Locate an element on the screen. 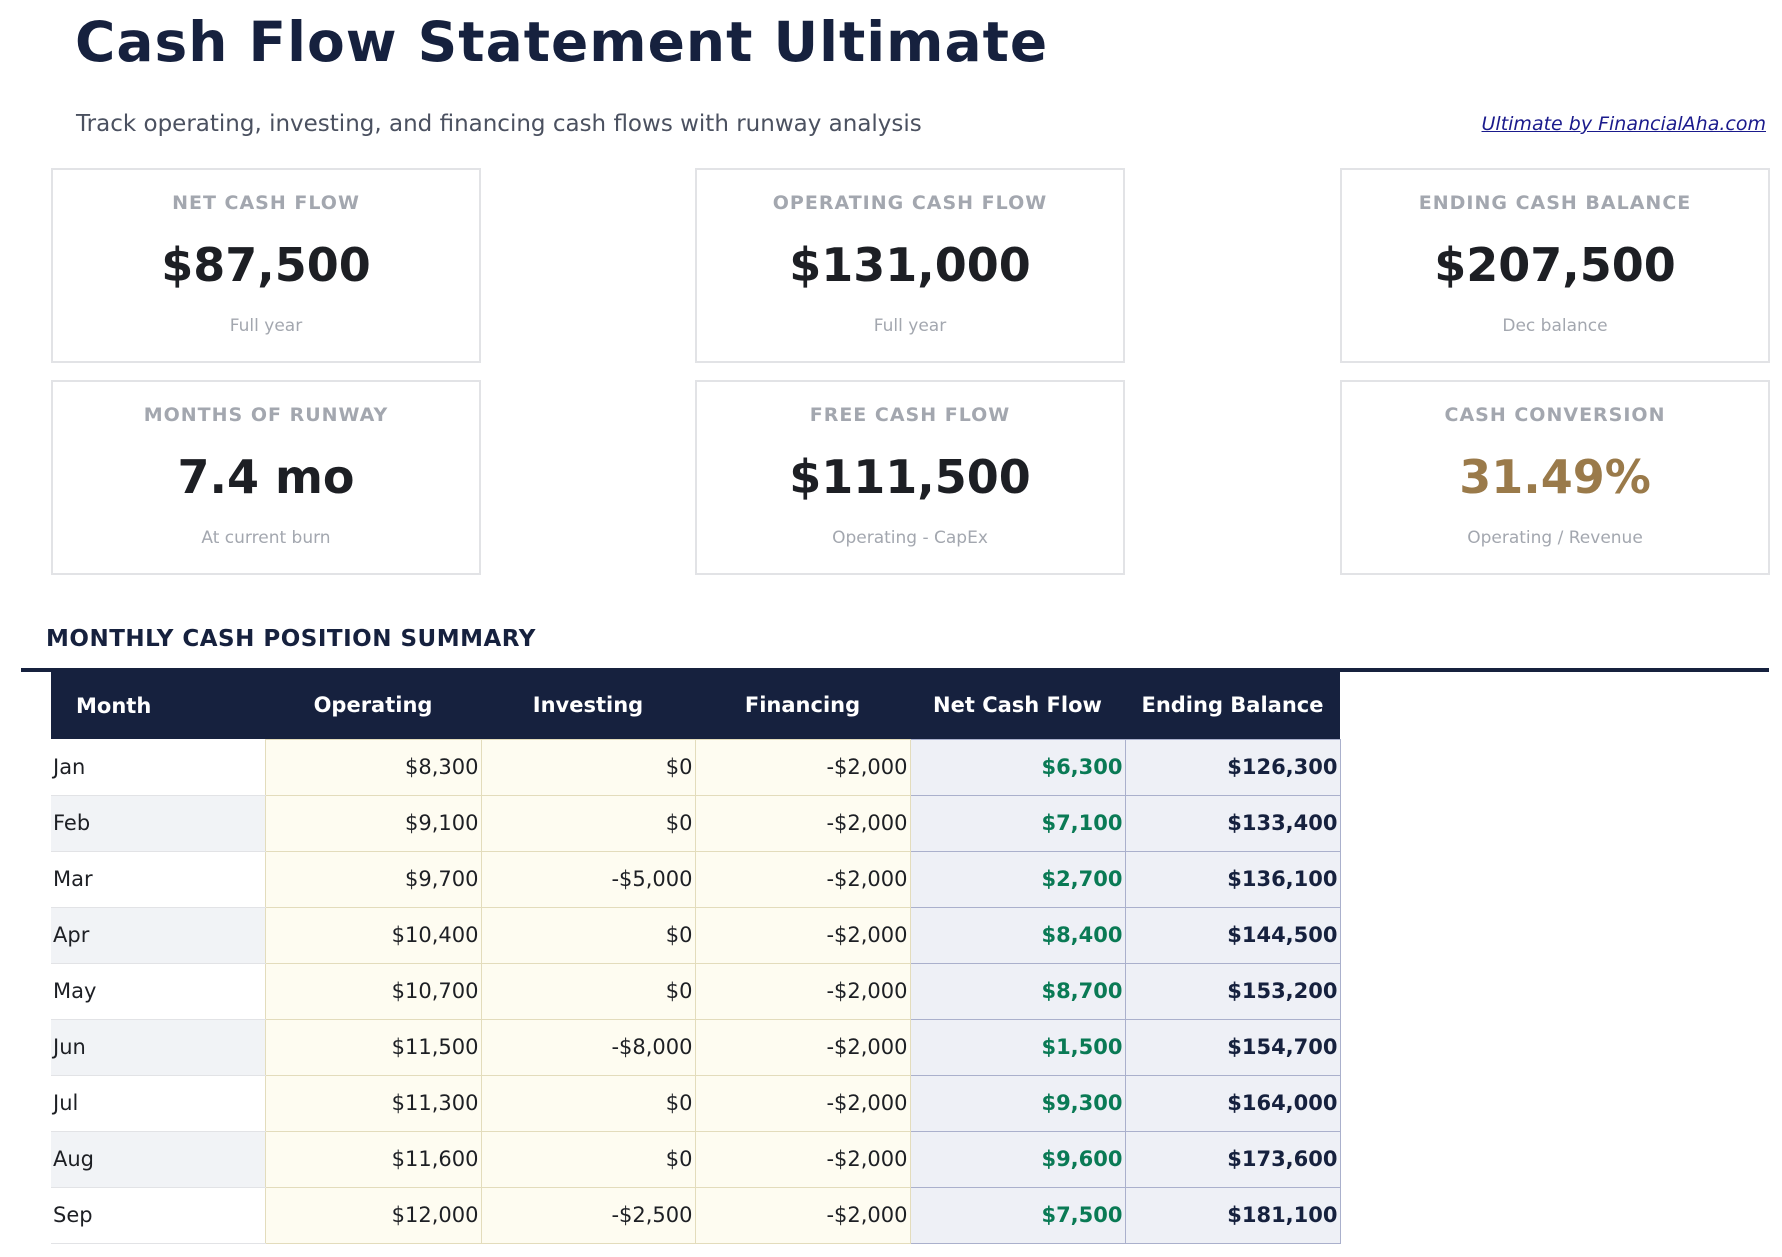 The image size is (1782, 1257). table-cell: Aug is located at coordinates (158, 1159).